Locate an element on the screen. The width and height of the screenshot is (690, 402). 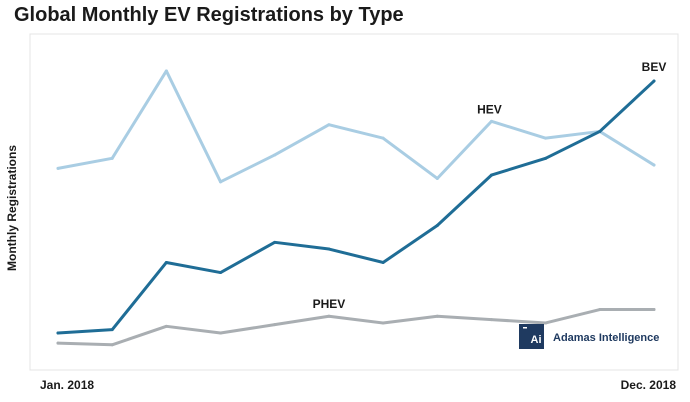
series-label-phev: PHEV is located at coordinates (329, 304).